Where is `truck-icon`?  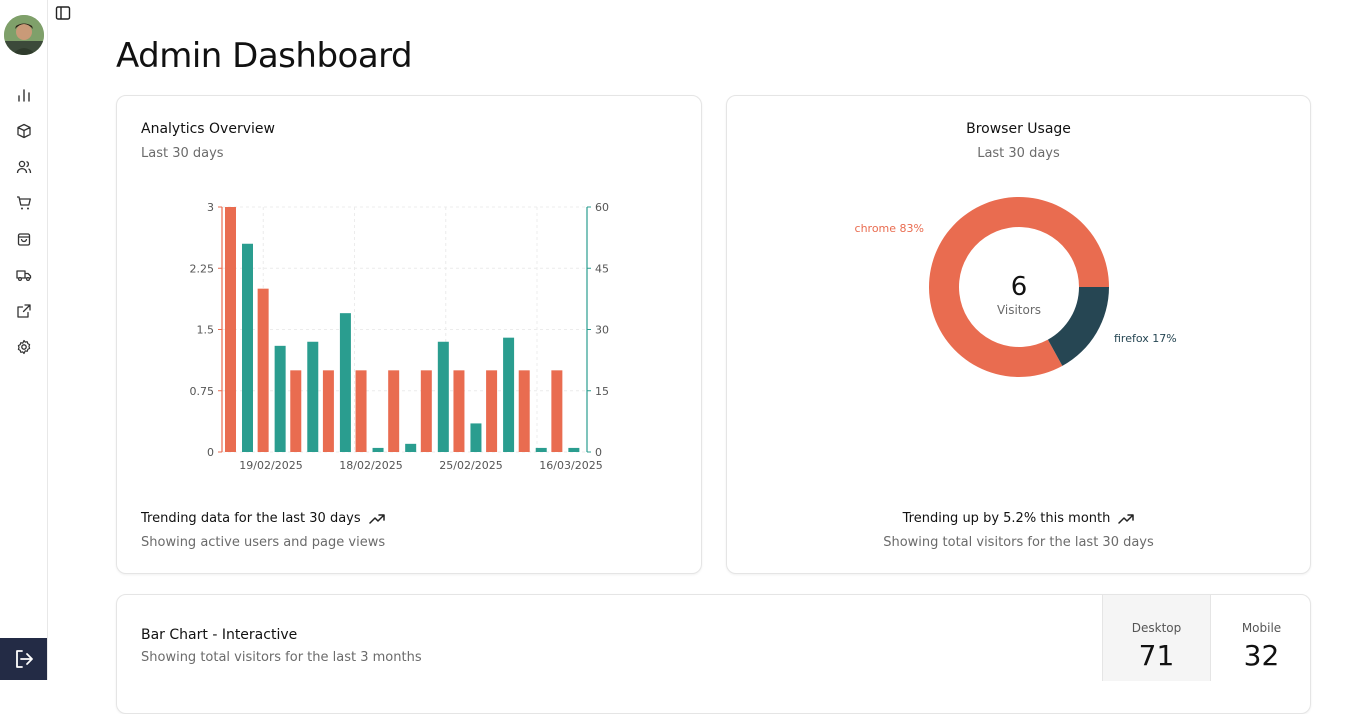 truck-icon is located at coordinates (24, 276).